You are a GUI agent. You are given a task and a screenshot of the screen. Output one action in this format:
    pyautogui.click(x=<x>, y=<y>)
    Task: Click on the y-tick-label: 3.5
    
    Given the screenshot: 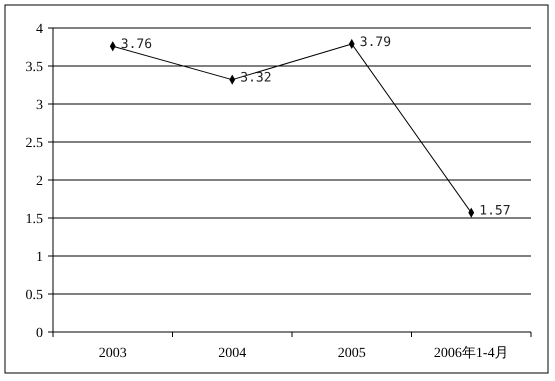 What is the action you would take?
    pyautogui.click(x=34, y=67)
    